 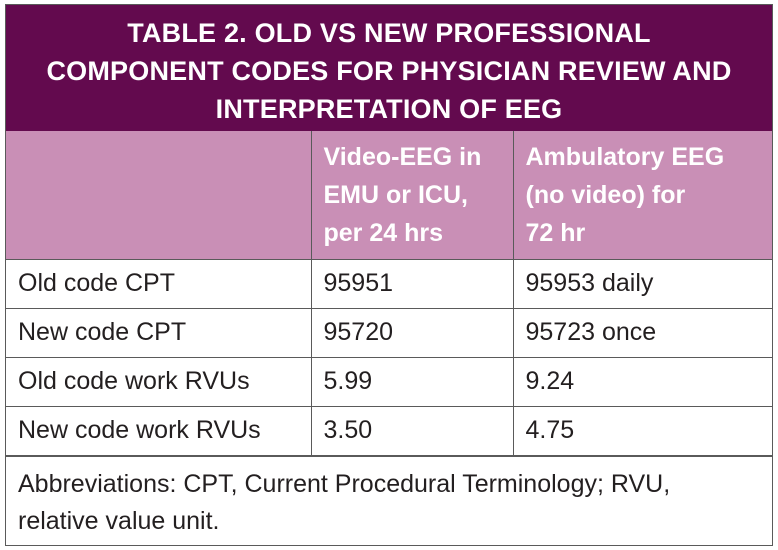 I want to click on header-line: per 24 hrs, so click(x=383, y=232).